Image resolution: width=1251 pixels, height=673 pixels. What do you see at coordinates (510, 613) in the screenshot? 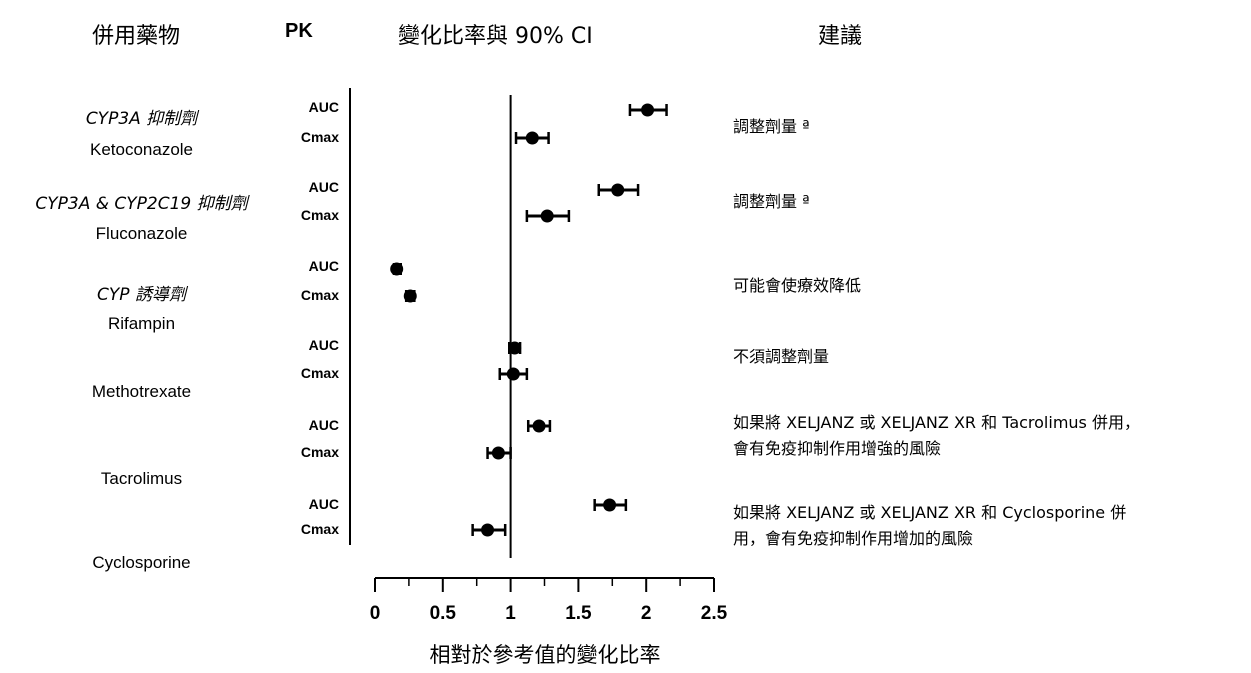
I see `x-tick-label: 1` at bounding box center [510, 613].